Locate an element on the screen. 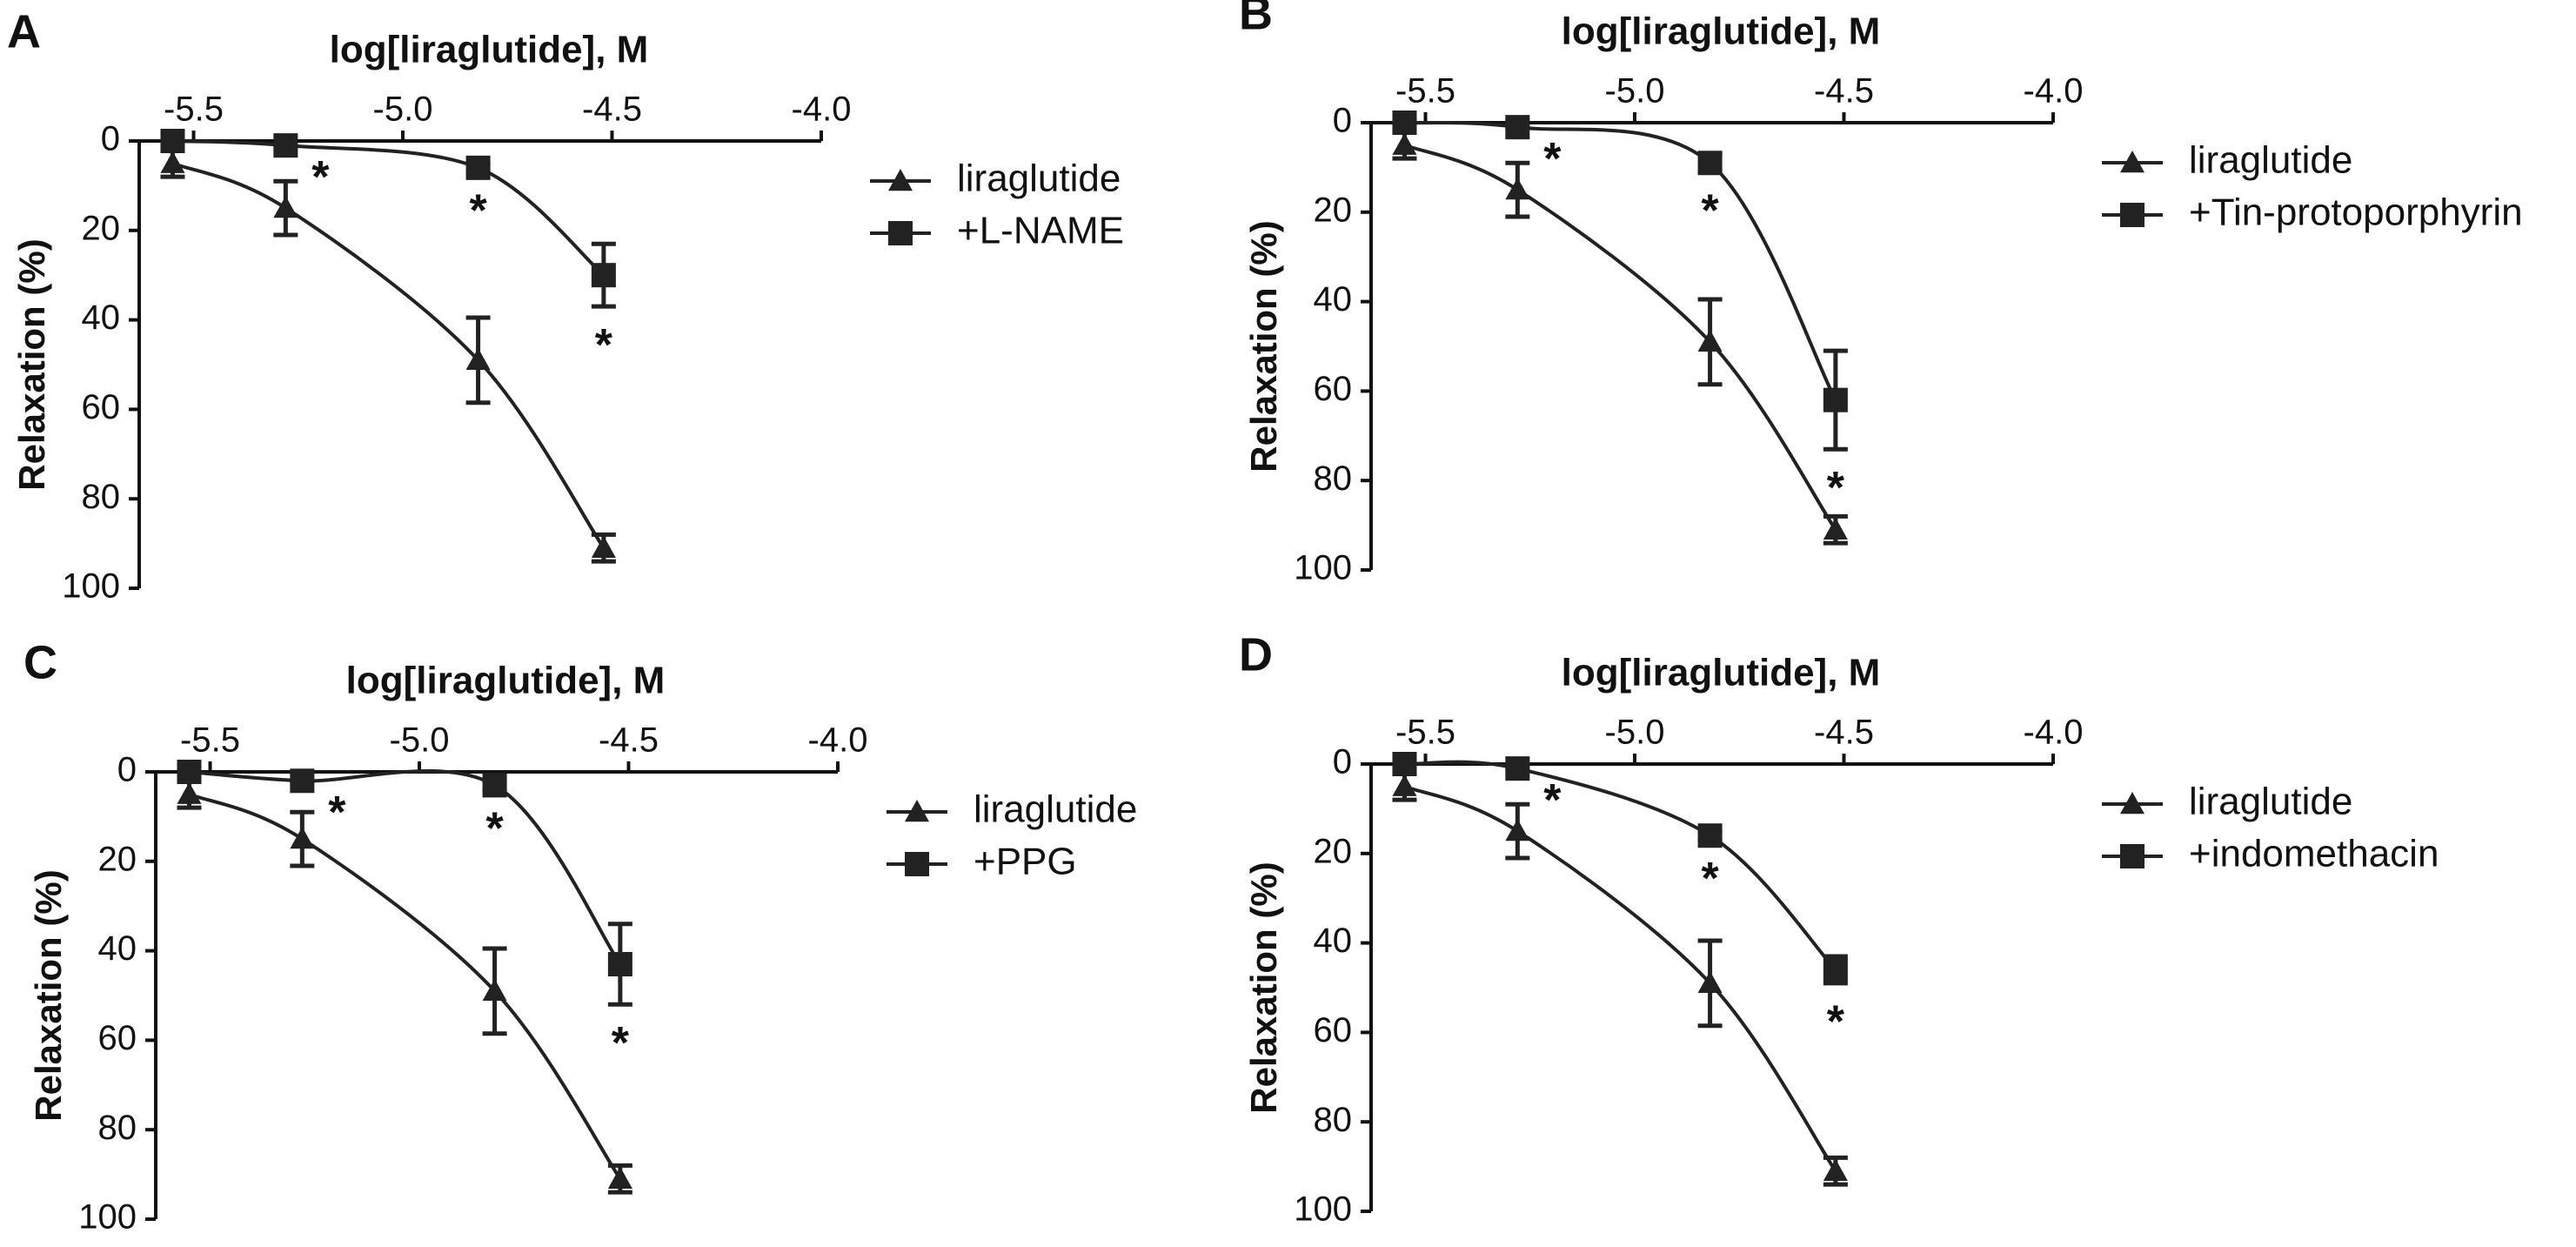  panel-label: A is located at coordinates (24, 31).